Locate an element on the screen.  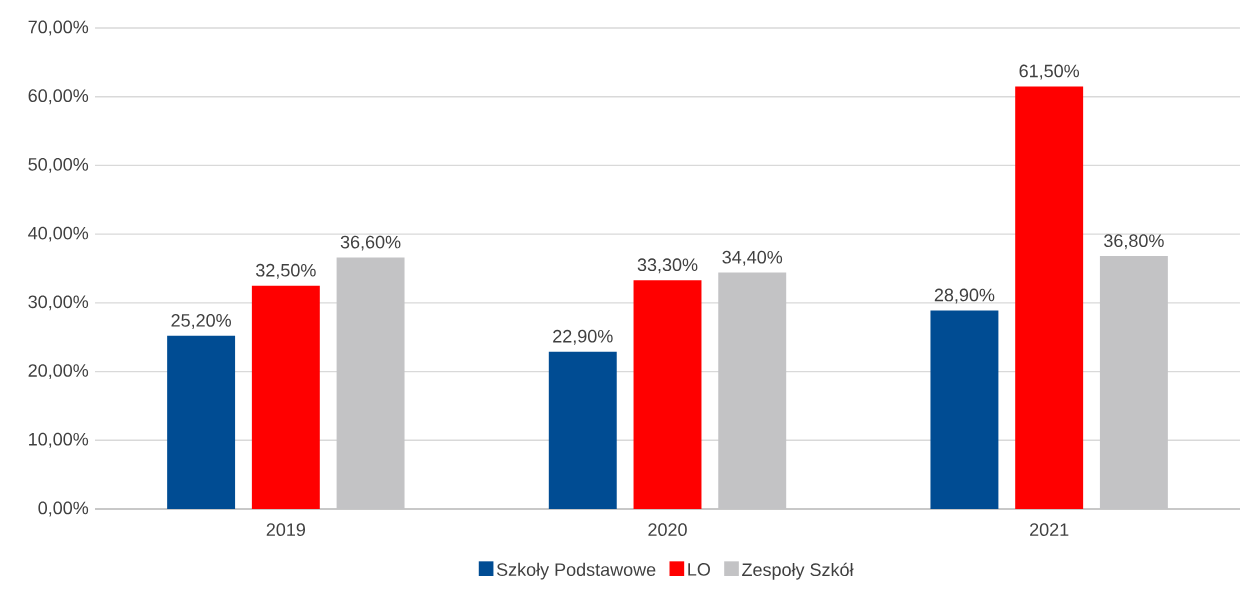
data-label: 25,20% is located at coordinates (201, 321).